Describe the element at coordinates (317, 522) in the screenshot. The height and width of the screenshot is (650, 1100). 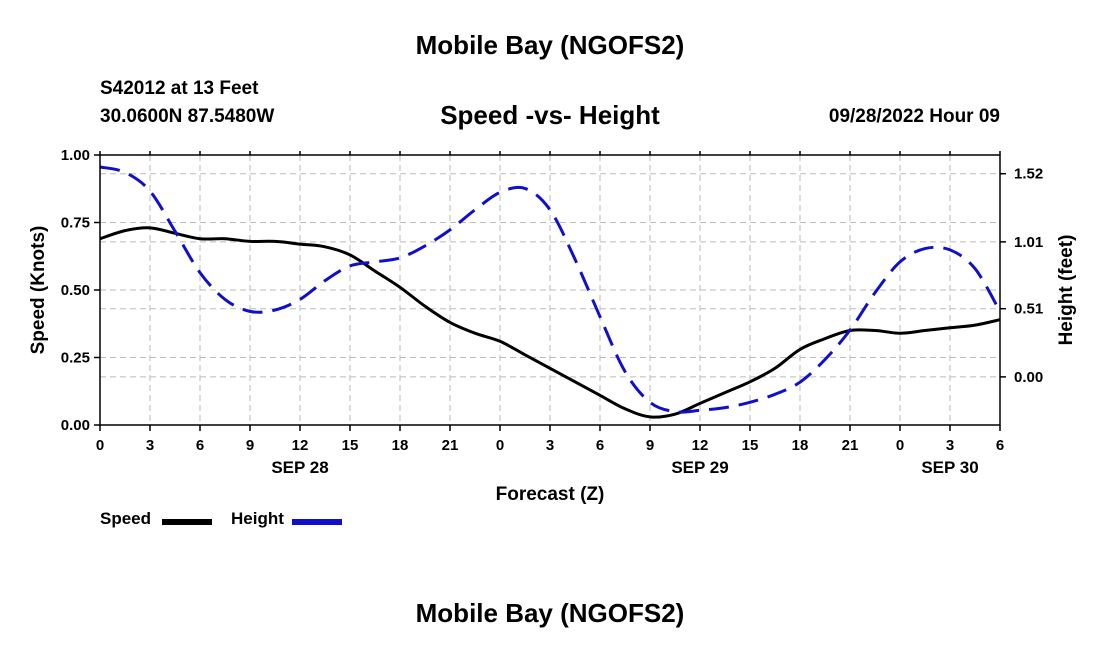
I see `legend-height-swatch` at that location.